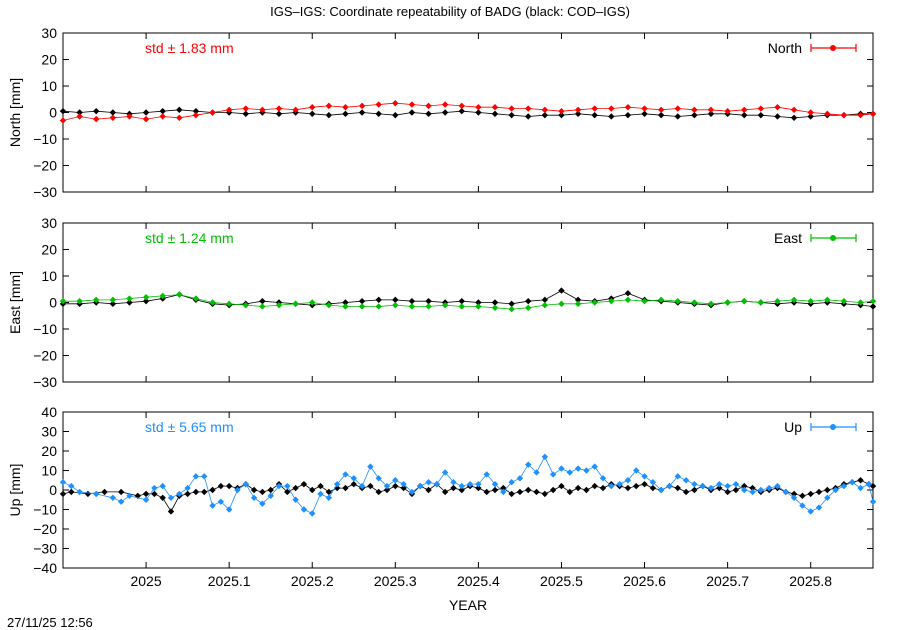 This screenshot has height=630, width=900. I want to click on panel-east-legend-label: East, so click(788, 238).